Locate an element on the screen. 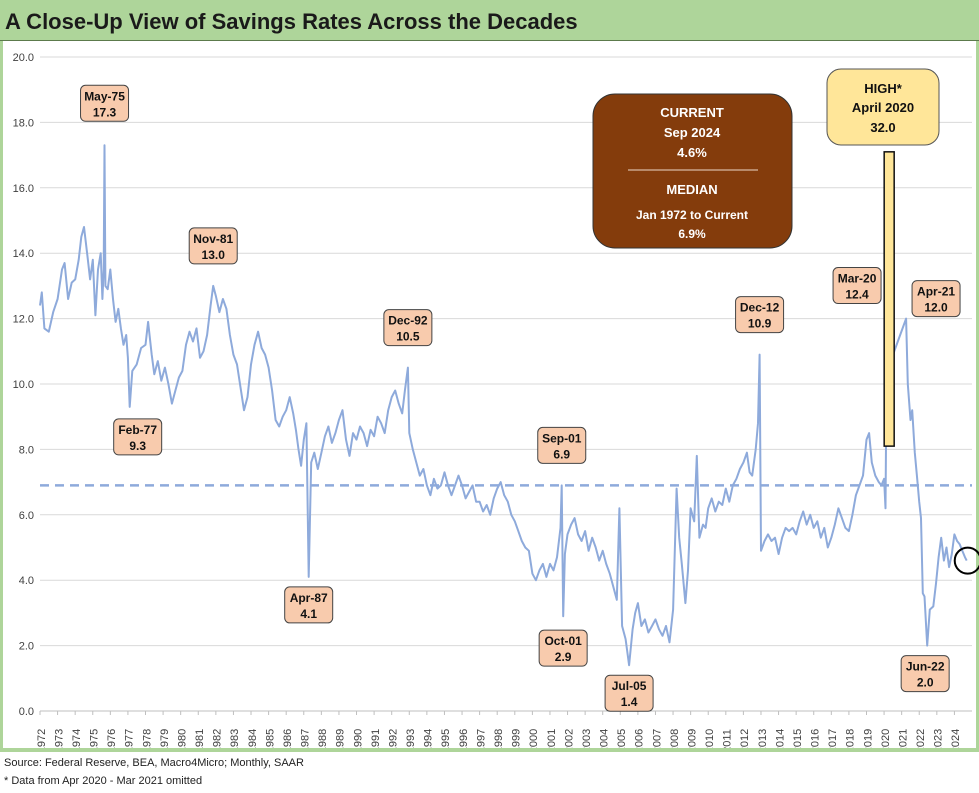 The height and width of the screenshot is (793, 979). x-tick-label: 1983 is located at coordinates (235, 738).